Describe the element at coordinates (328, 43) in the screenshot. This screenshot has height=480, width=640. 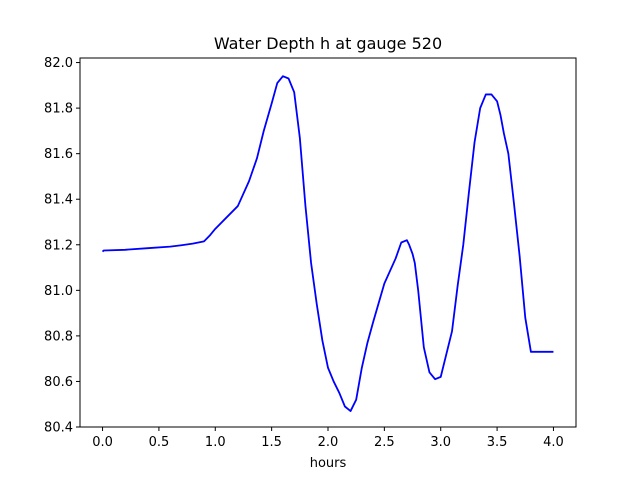
I see `chart-title: Water Depth h at gauge 520` at that location.